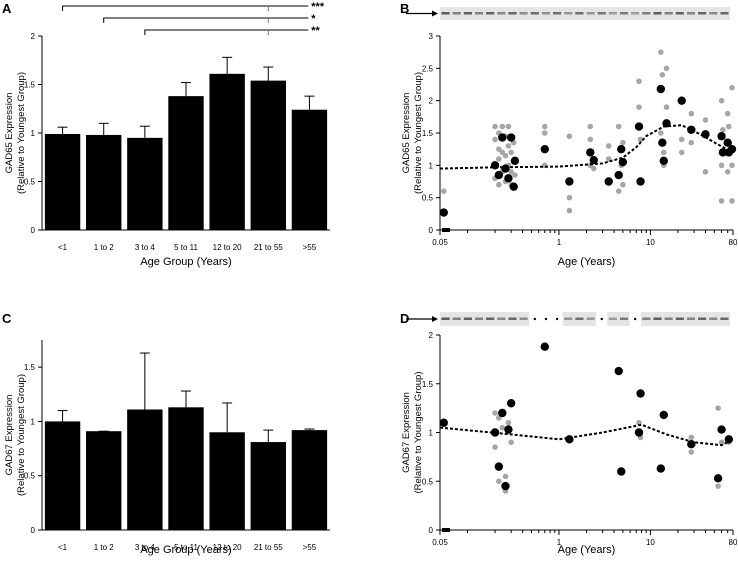 This screenshot has height=561, width=738. I want to click on panel-D-trend-line, so click(586, 435).